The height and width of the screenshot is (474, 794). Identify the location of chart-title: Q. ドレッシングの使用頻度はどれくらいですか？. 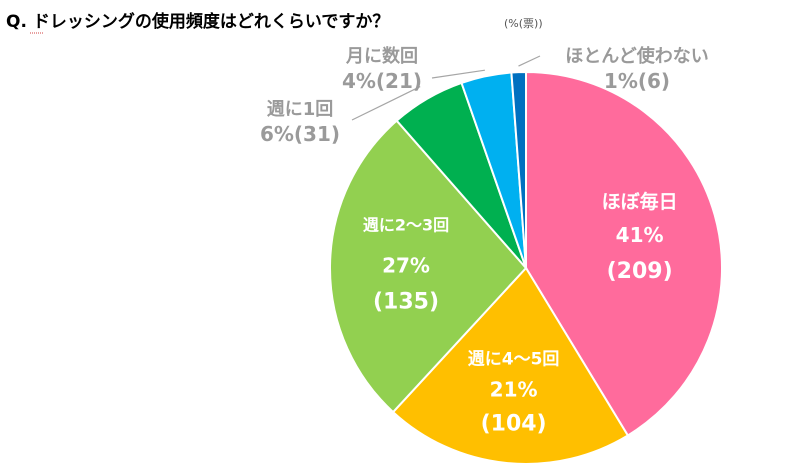
(197, 21).